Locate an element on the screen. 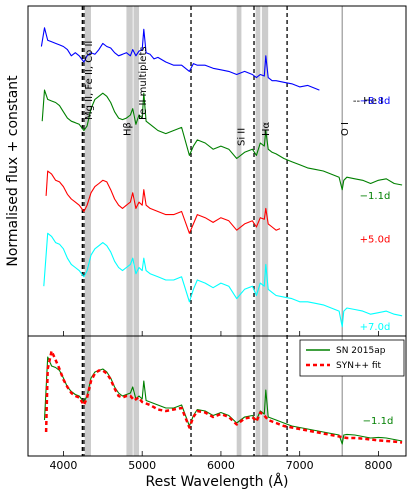  legend-label-fit: SYN++ fit is located at coordinates (359, 366).